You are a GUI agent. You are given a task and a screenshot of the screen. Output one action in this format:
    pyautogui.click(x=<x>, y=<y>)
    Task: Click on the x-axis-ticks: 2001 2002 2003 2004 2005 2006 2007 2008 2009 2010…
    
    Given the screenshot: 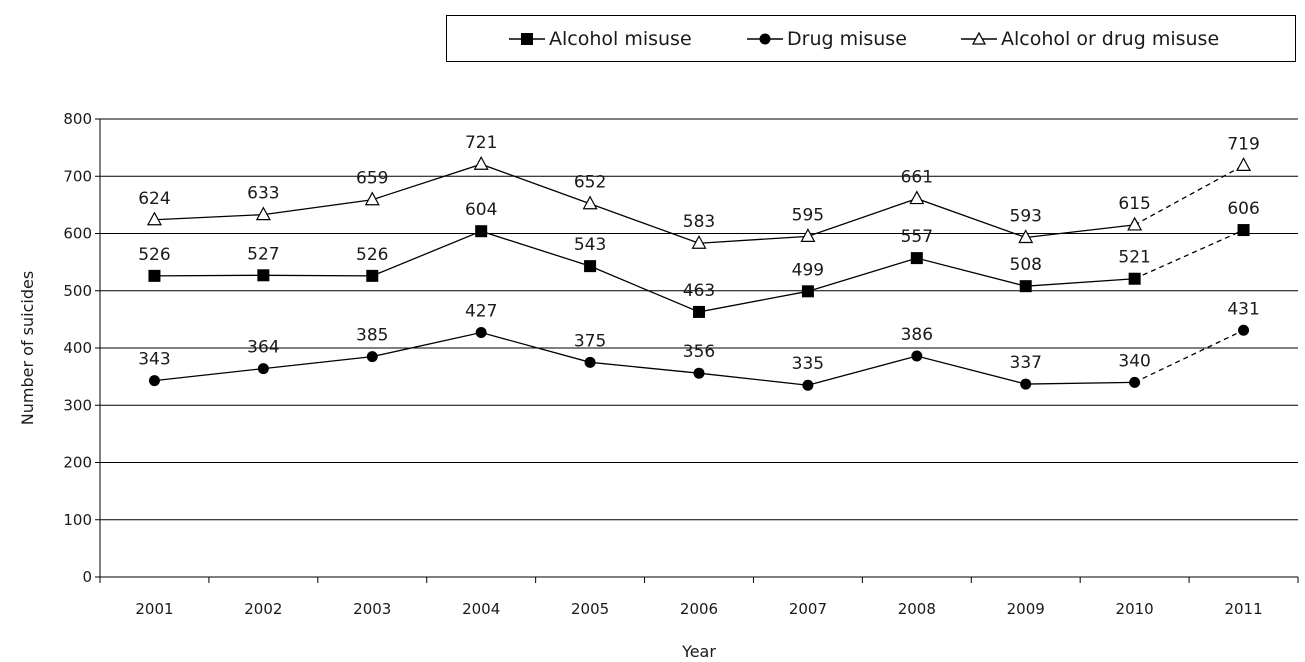 What is the action you would take?
    pyautogui.click(x=699, y=597)
    